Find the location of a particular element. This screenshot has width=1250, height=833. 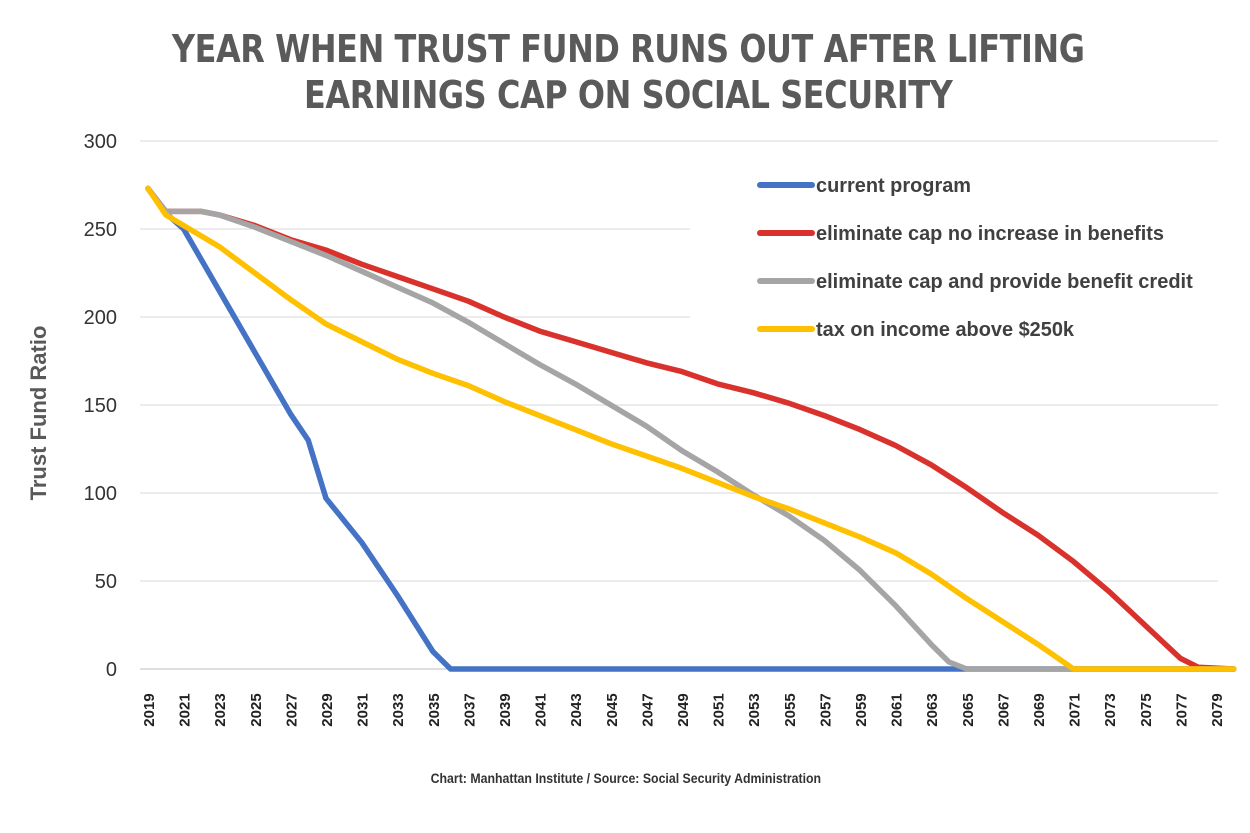

x-tick-label: 2051 is located at coordinates (719, 709).